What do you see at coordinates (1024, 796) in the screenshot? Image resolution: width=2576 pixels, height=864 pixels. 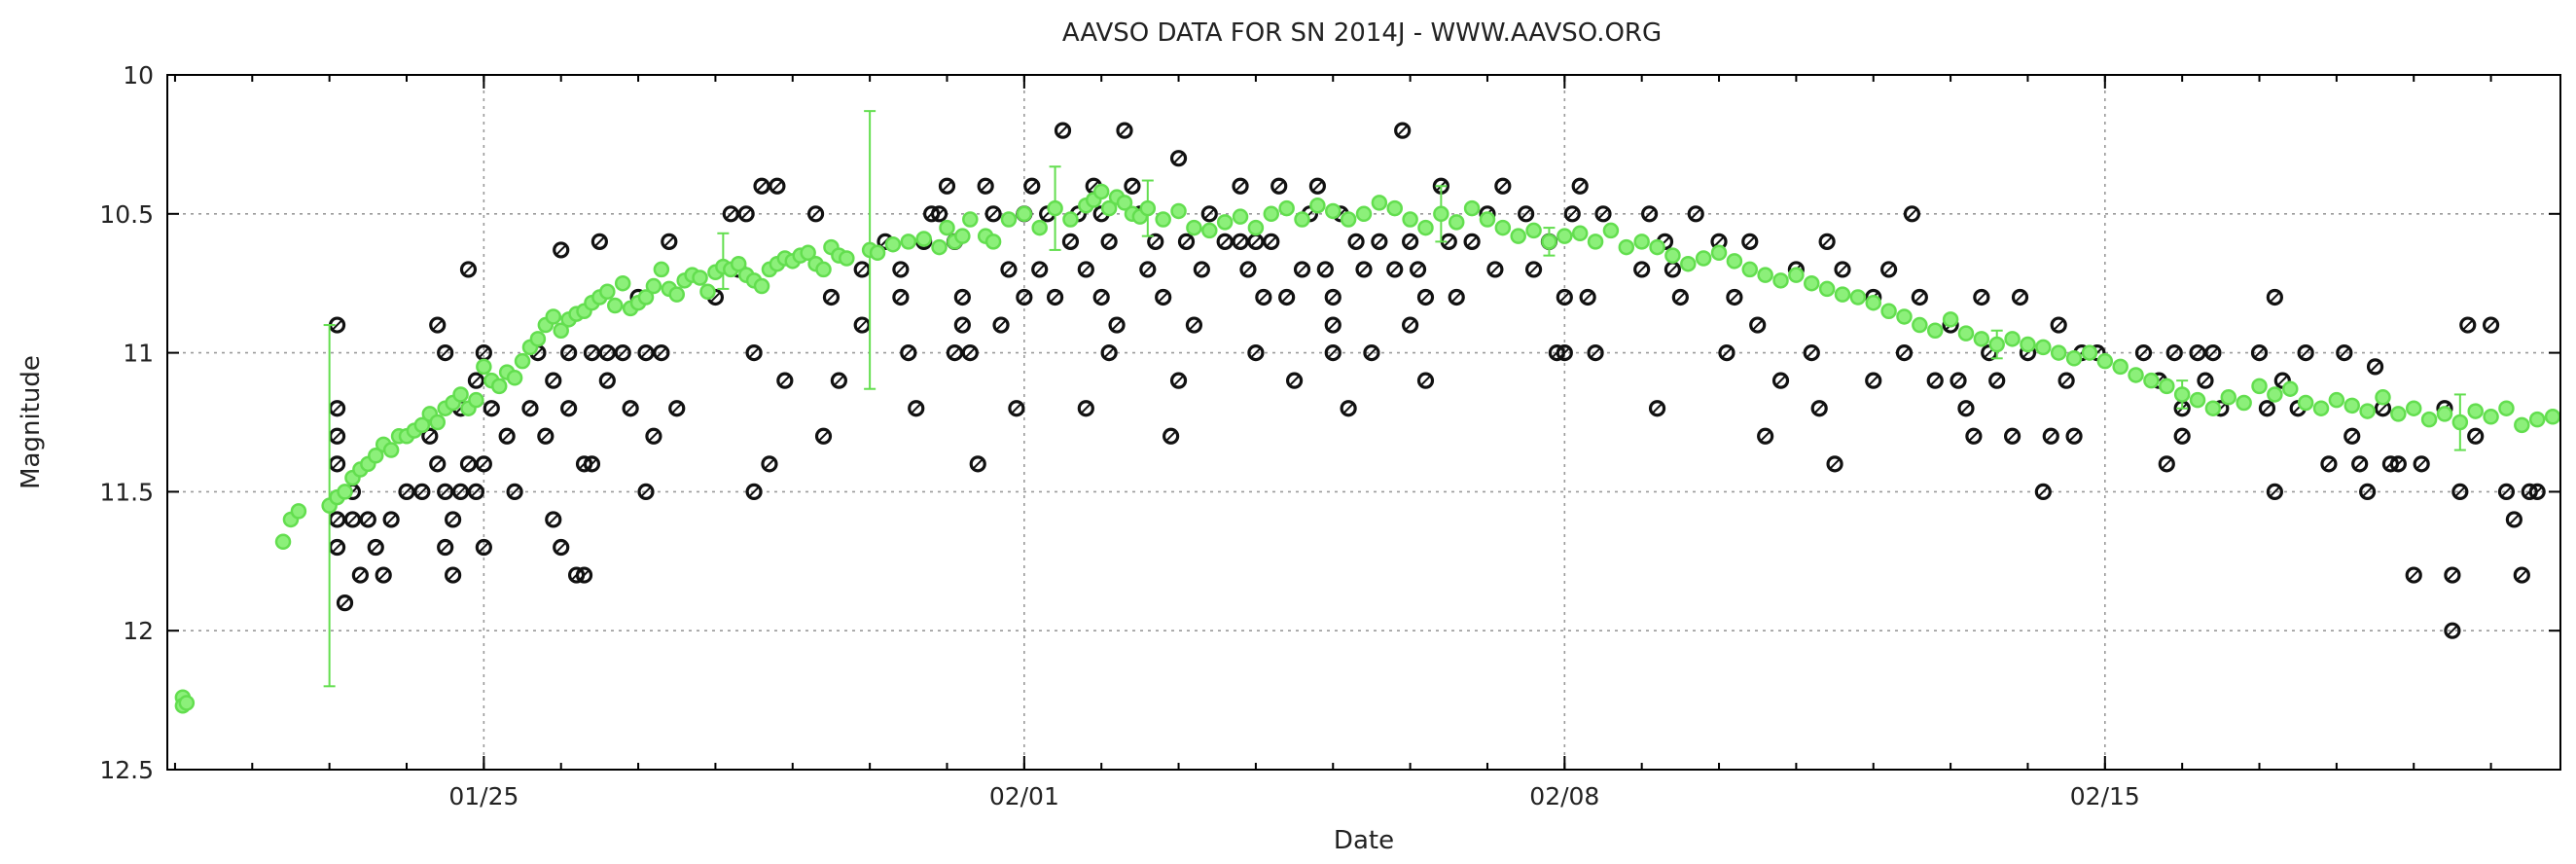 I see `x-tick-label: 02/01` at bounding box center [1024, 796].